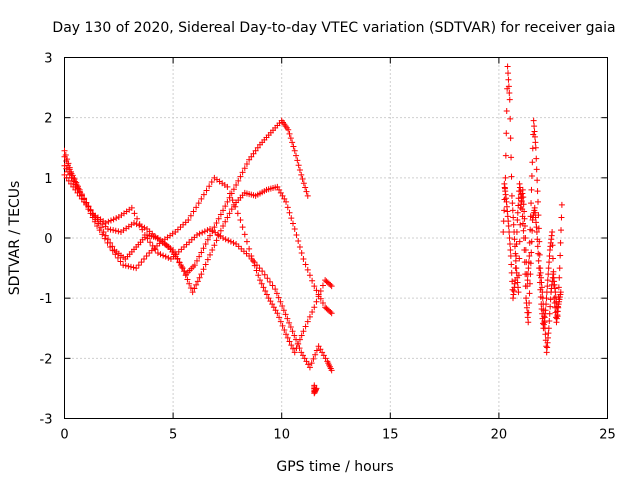  What do you see at coordinates (46, 420) in the screenshot?
I see `y-tick-label: -3` at bounding box center [46, 420].